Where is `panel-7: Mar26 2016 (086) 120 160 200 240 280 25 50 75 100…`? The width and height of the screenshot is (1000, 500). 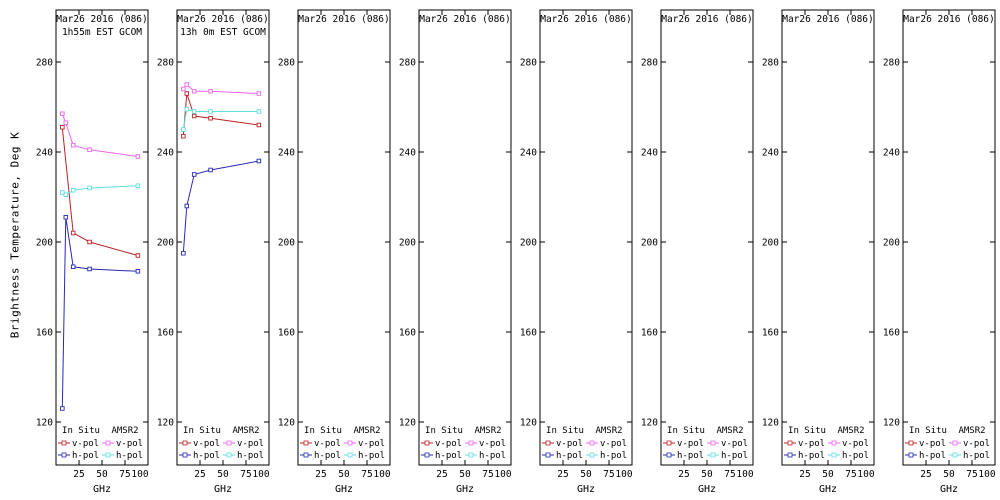
panel-7: Mar26 2016 (086) 120 160 200 240 280 25 50 75 100… is located at coordinates (818, 252).